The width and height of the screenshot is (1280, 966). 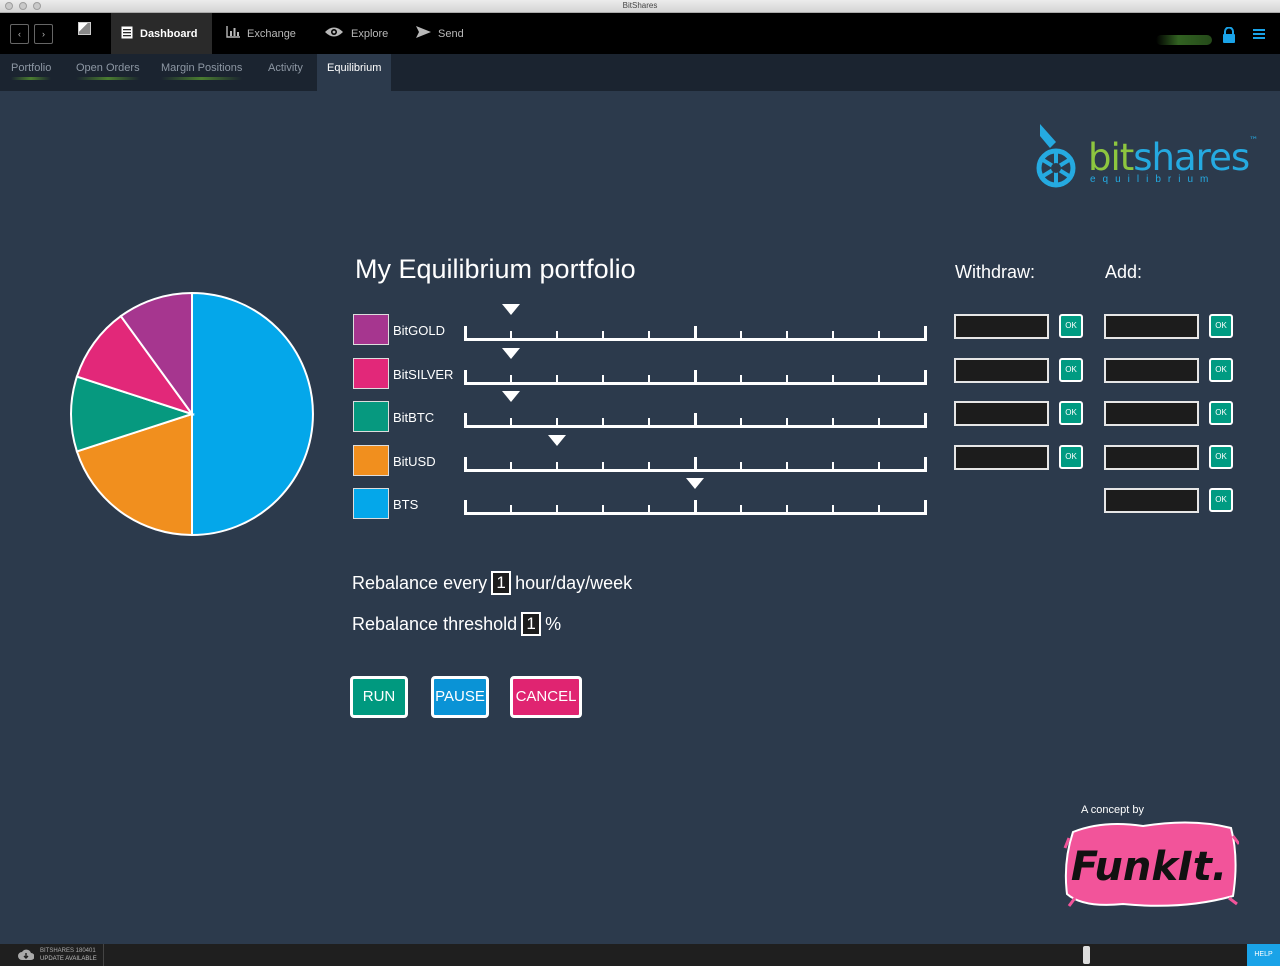 I want to click on nav-tab-exchange: Exchange, so click(x=261, y=33).